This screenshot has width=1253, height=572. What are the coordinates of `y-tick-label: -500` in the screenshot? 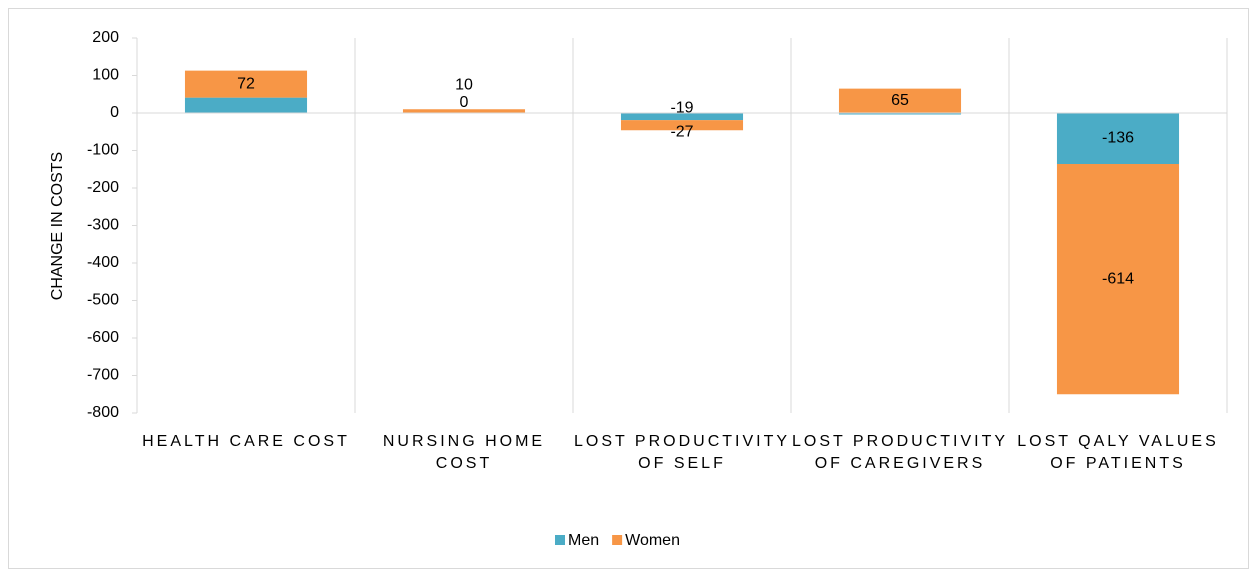 It's located at (103, 300).